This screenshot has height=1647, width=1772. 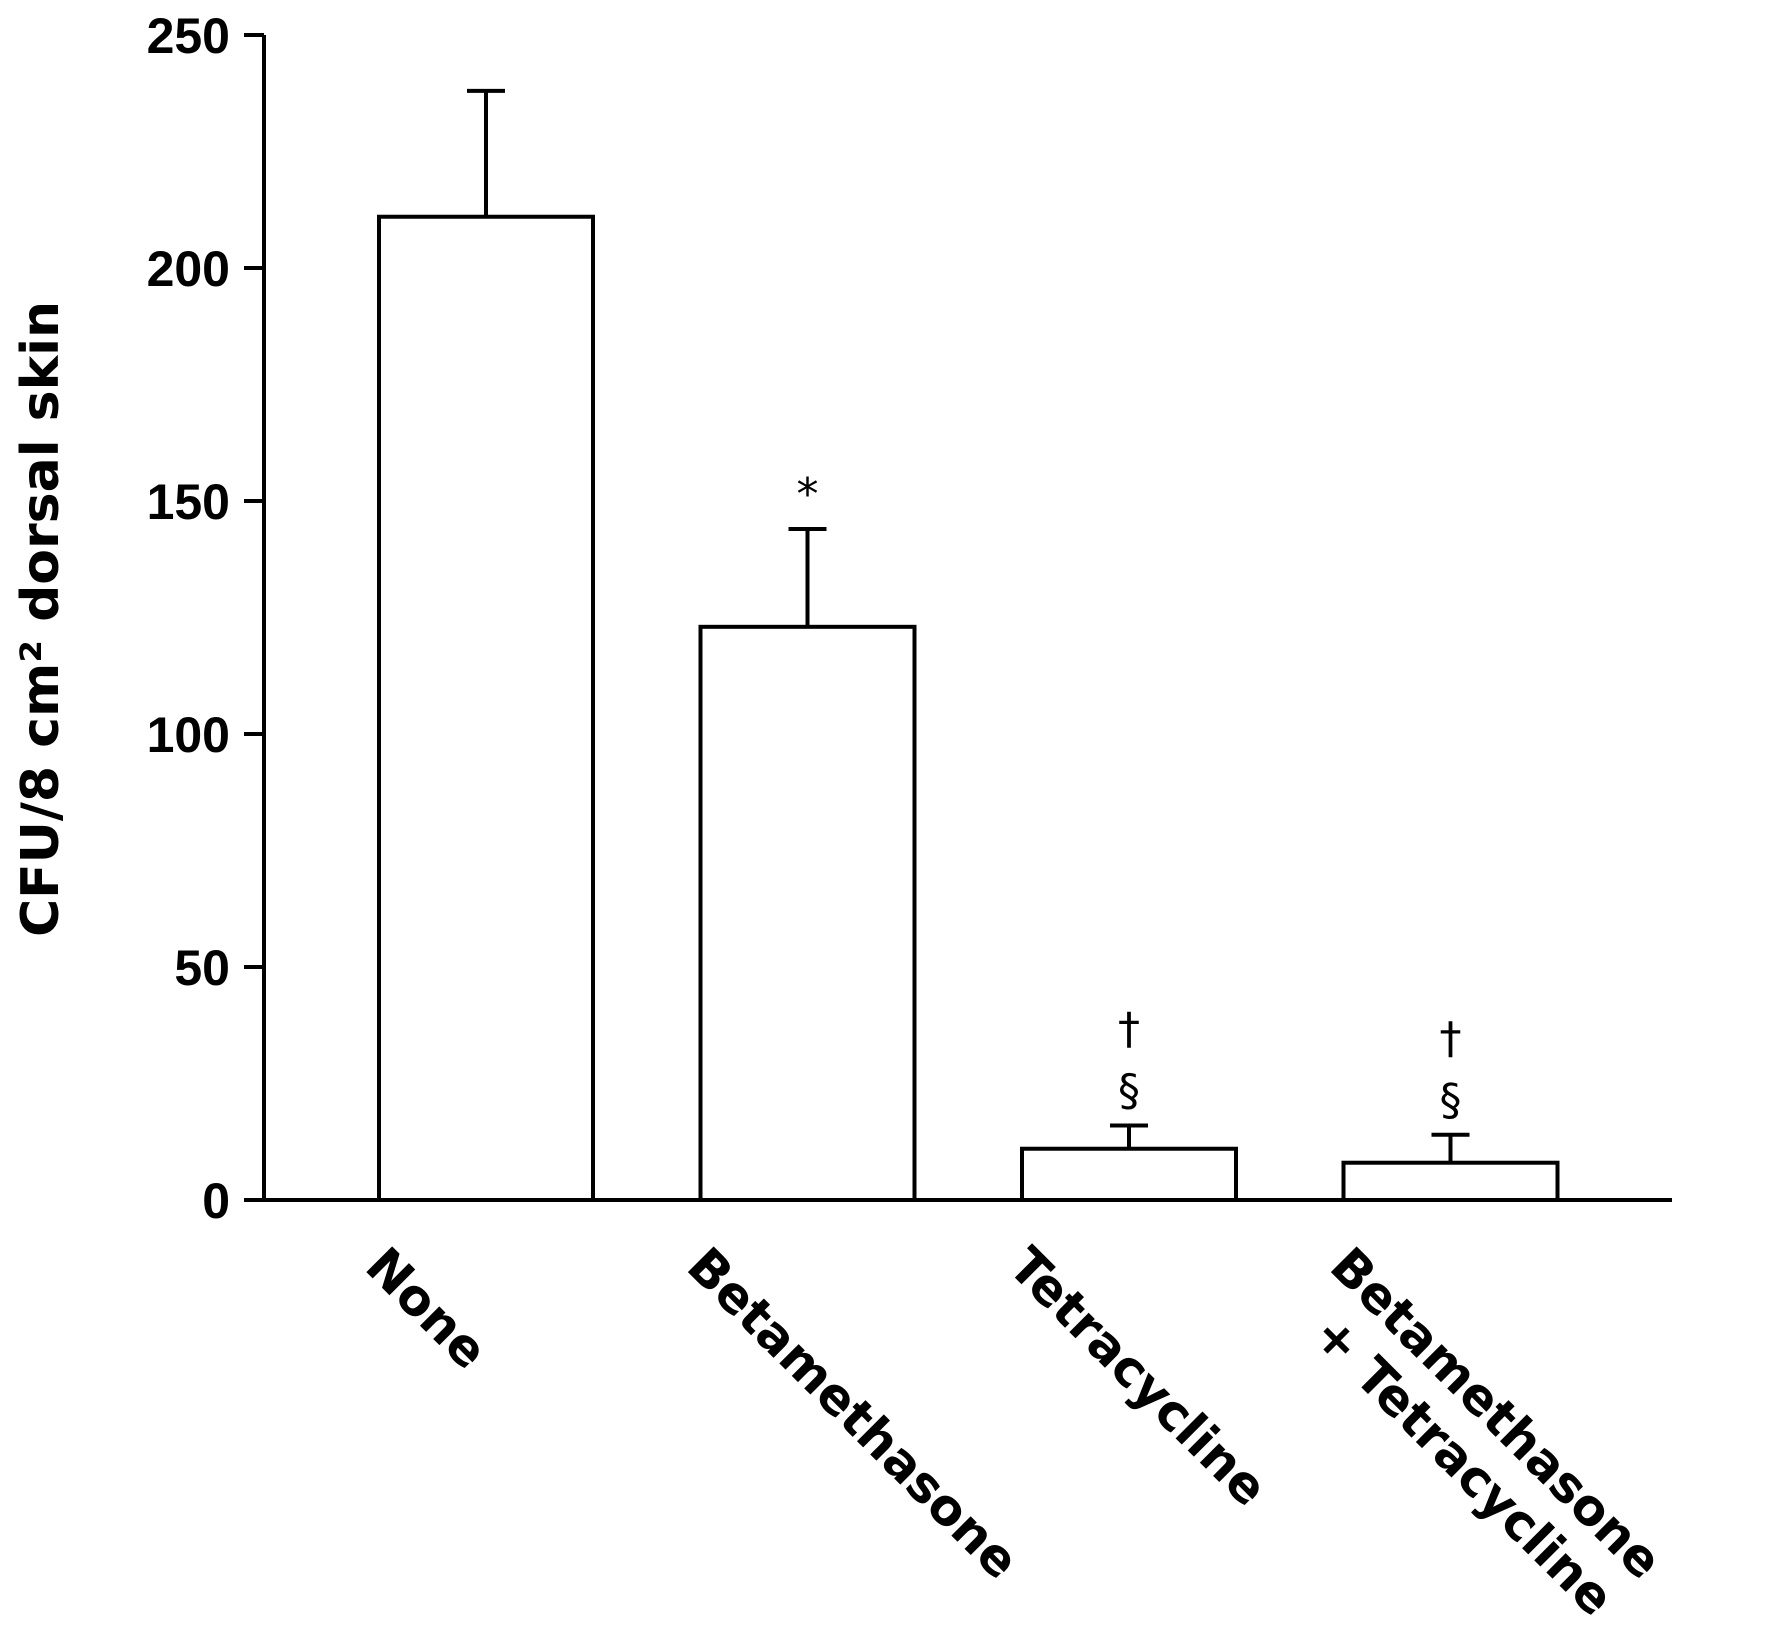 What do you see at coordinates (188, 269) in the screenshot?
I see `y-tick-label: 200` at bounding box center [188, 269].